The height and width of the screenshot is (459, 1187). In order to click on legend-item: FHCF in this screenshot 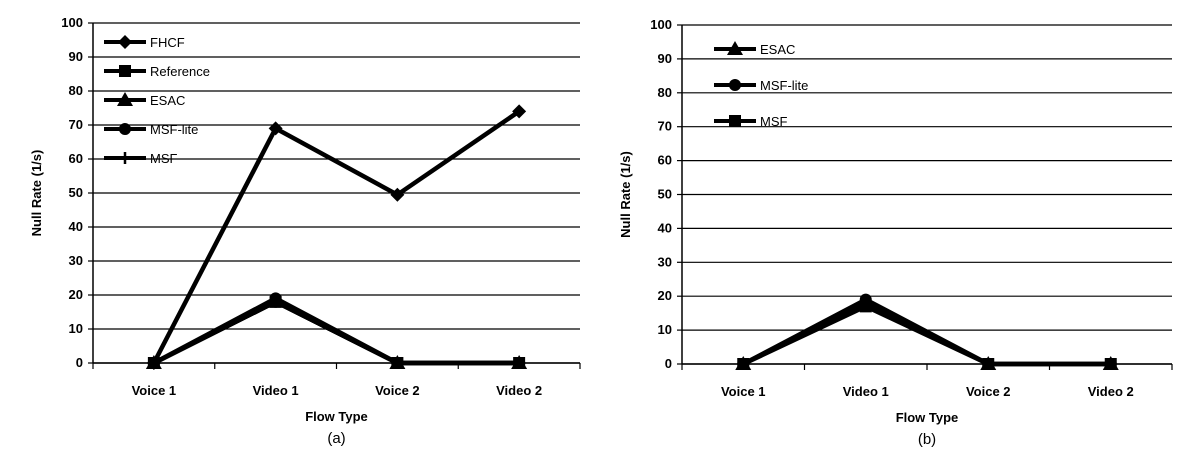, I will do `click(144, 42)`.